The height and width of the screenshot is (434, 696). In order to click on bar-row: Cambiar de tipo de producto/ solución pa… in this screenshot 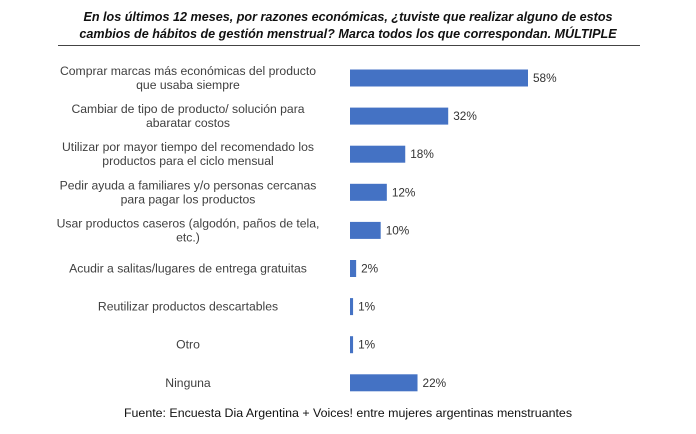, I will do `click(274, 116)`.